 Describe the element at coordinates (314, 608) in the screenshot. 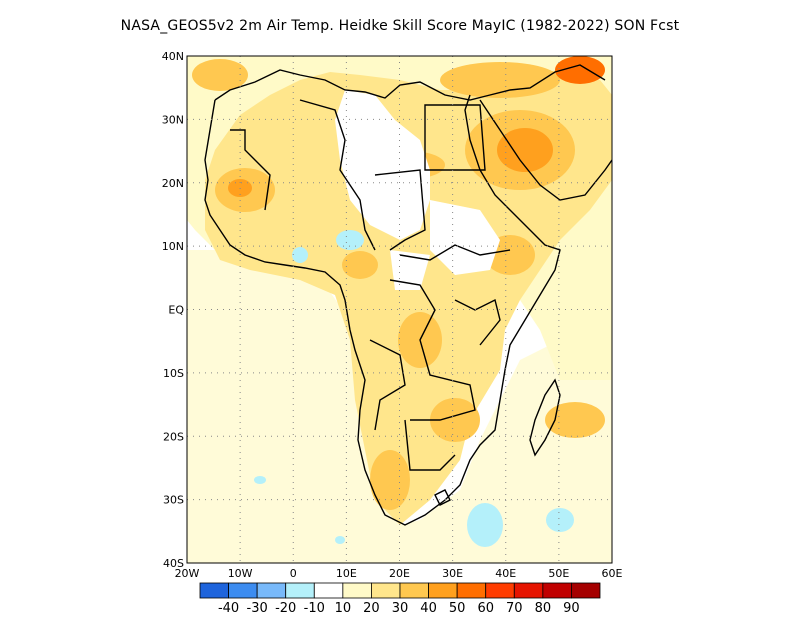

I see `colorbar-label: -10` at that location.